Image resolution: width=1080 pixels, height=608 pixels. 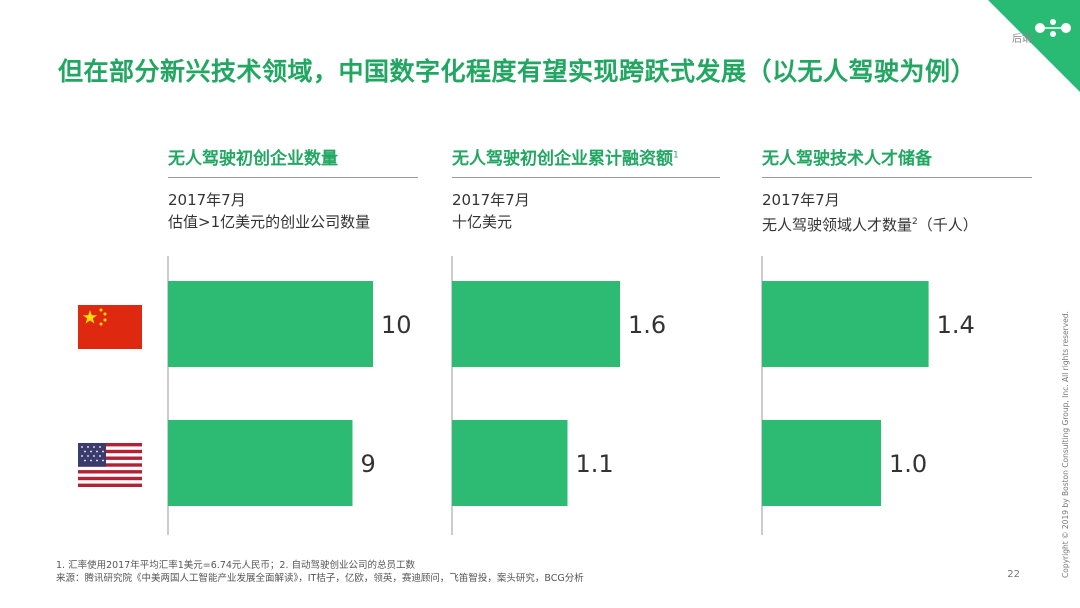 I want to click on usa-flag-icon, so click(x=110, y=465).